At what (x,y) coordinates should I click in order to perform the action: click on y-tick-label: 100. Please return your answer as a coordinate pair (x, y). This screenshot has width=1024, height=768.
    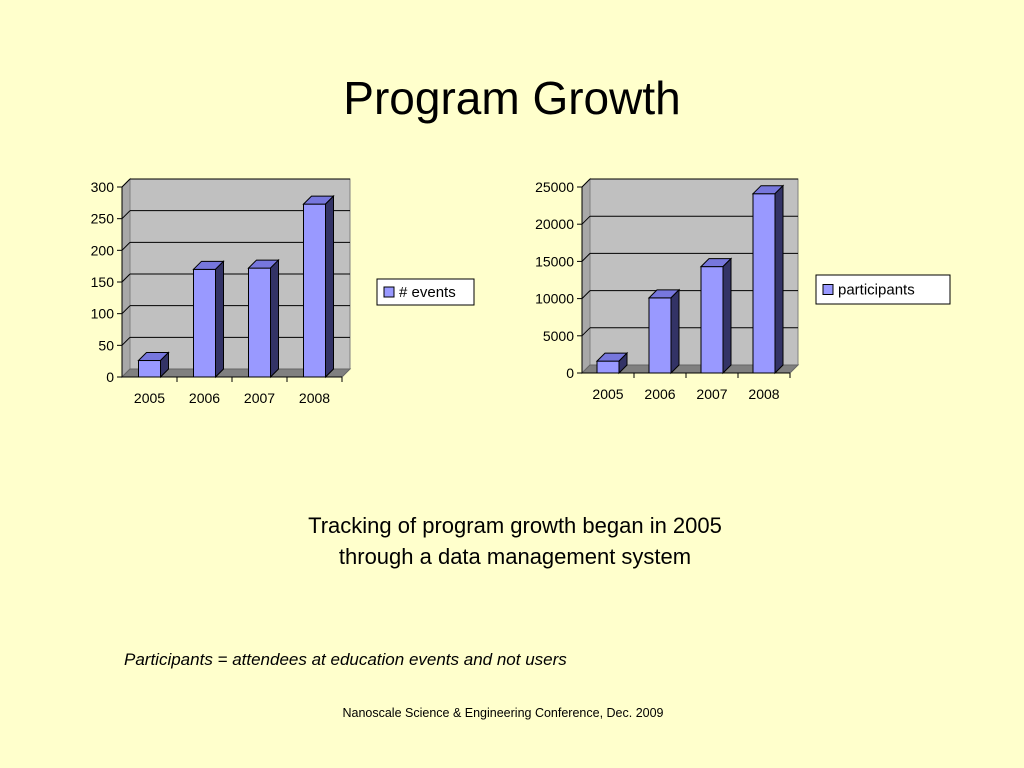
    Looking at the image, I should click on (103, 314).